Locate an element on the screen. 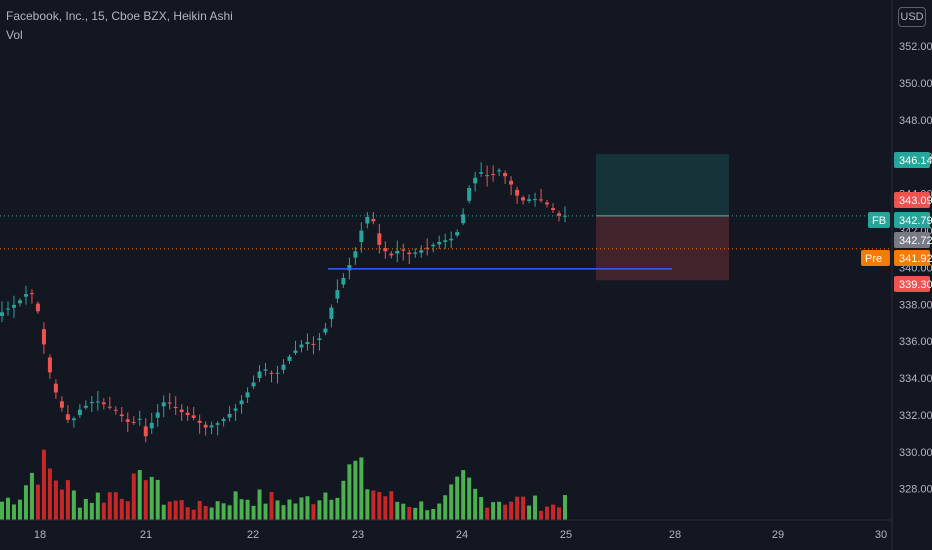  price-tag-target is located at coordinates (912, 160).